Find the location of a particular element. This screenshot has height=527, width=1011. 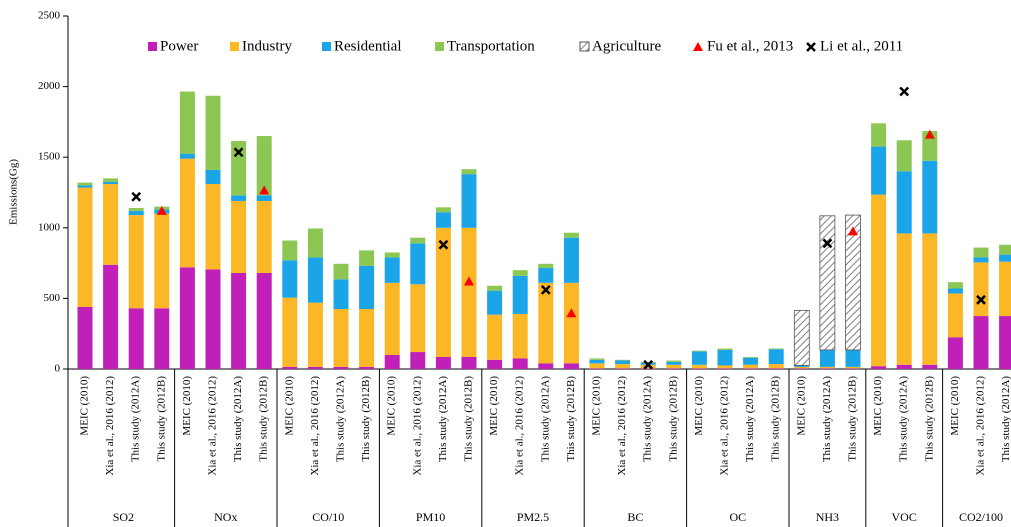

legend-label: Li et al., 2011 is located at coordinates (861, 46).